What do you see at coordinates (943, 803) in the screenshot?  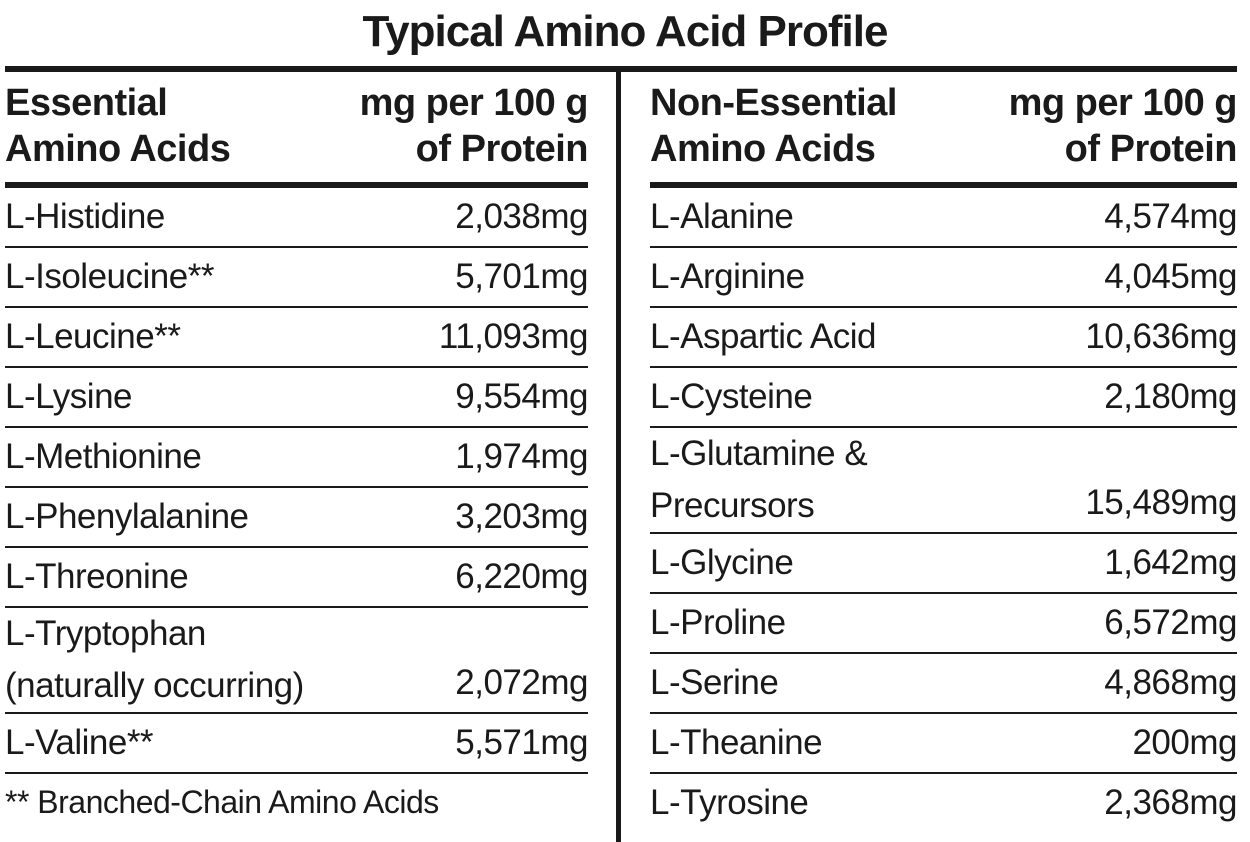 I see `table-row: L-Tyrosine 2,368mg` at bounding box center [943, 803].